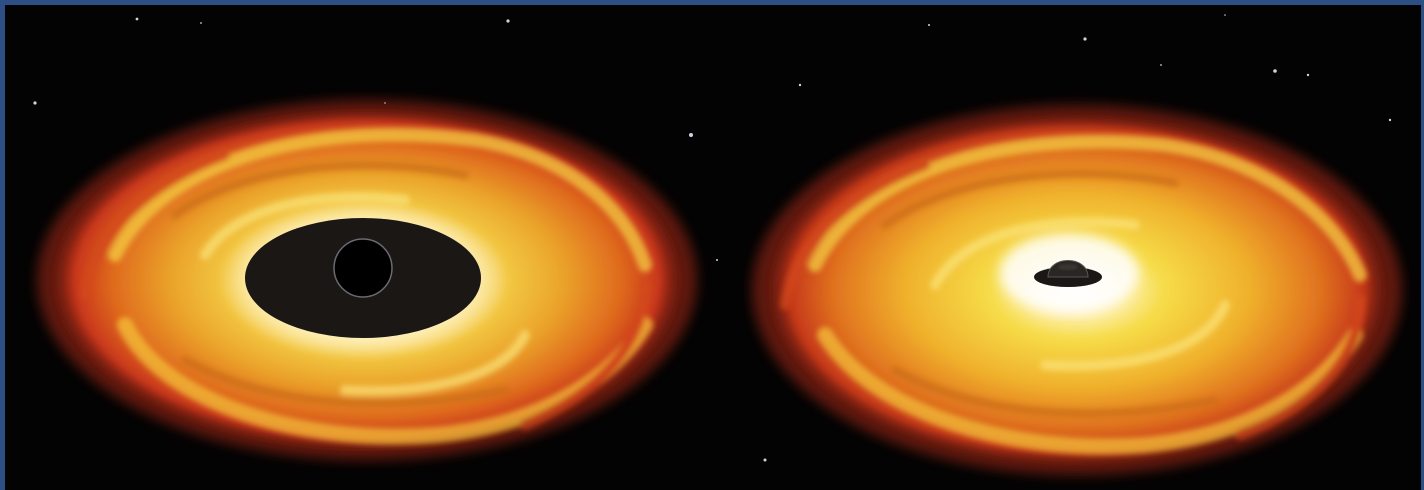 The height and width of the screenshot is (490, 1424). I want to click on left-black-hole, so click(363, 268).